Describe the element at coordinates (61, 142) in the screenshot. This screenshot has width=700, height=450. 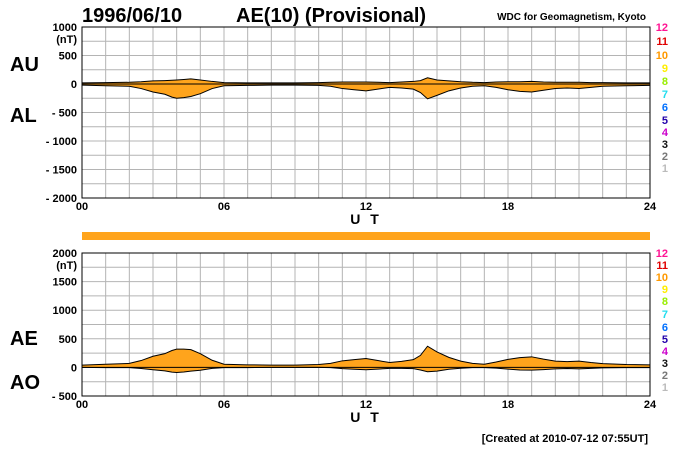
I see `y-tick-label: - 1000` at that location.